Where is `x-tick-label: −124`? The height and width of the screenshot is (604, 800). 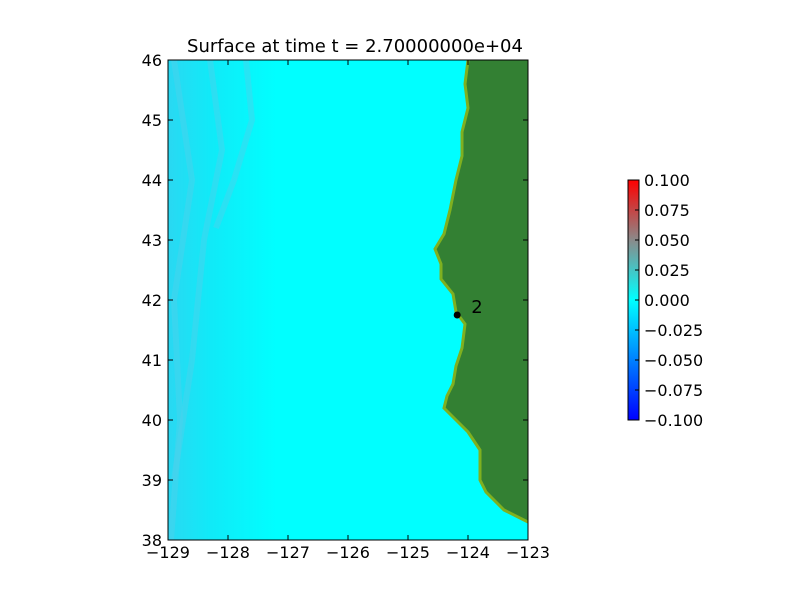 x-tick-label: −124 is located at coordinates (468, 552).